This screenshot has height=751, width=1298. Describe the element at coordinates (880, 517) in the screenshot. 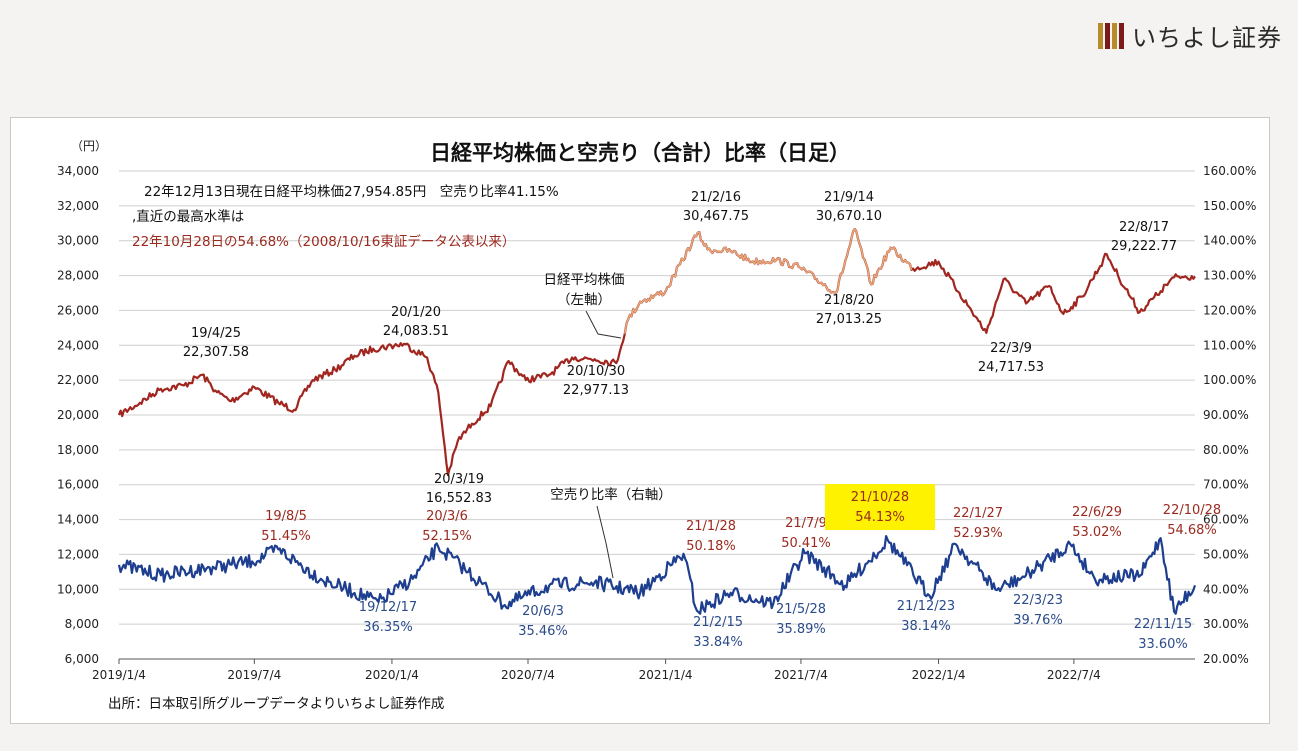

I see `ratio-high-value: 54.13%` at that location.